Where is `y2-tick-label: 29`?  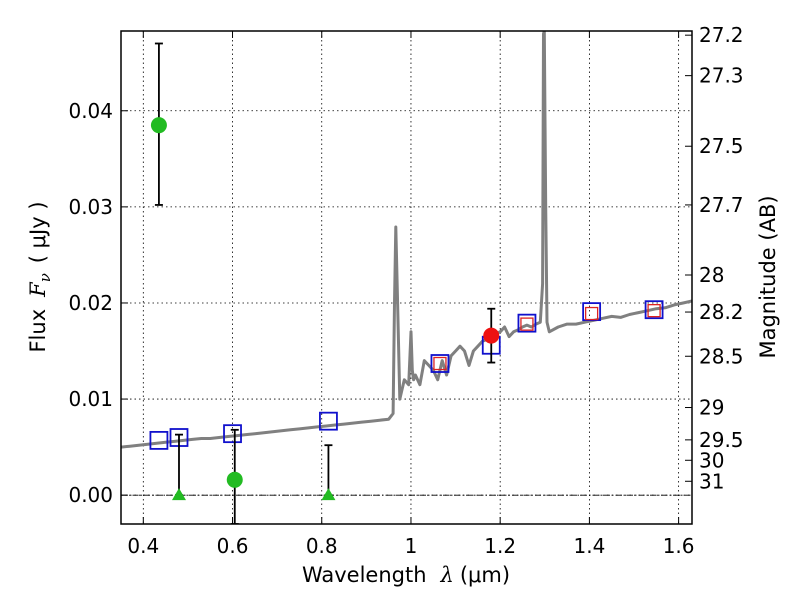
y2-tick-label: 29 is located at coordinates (711, 408).